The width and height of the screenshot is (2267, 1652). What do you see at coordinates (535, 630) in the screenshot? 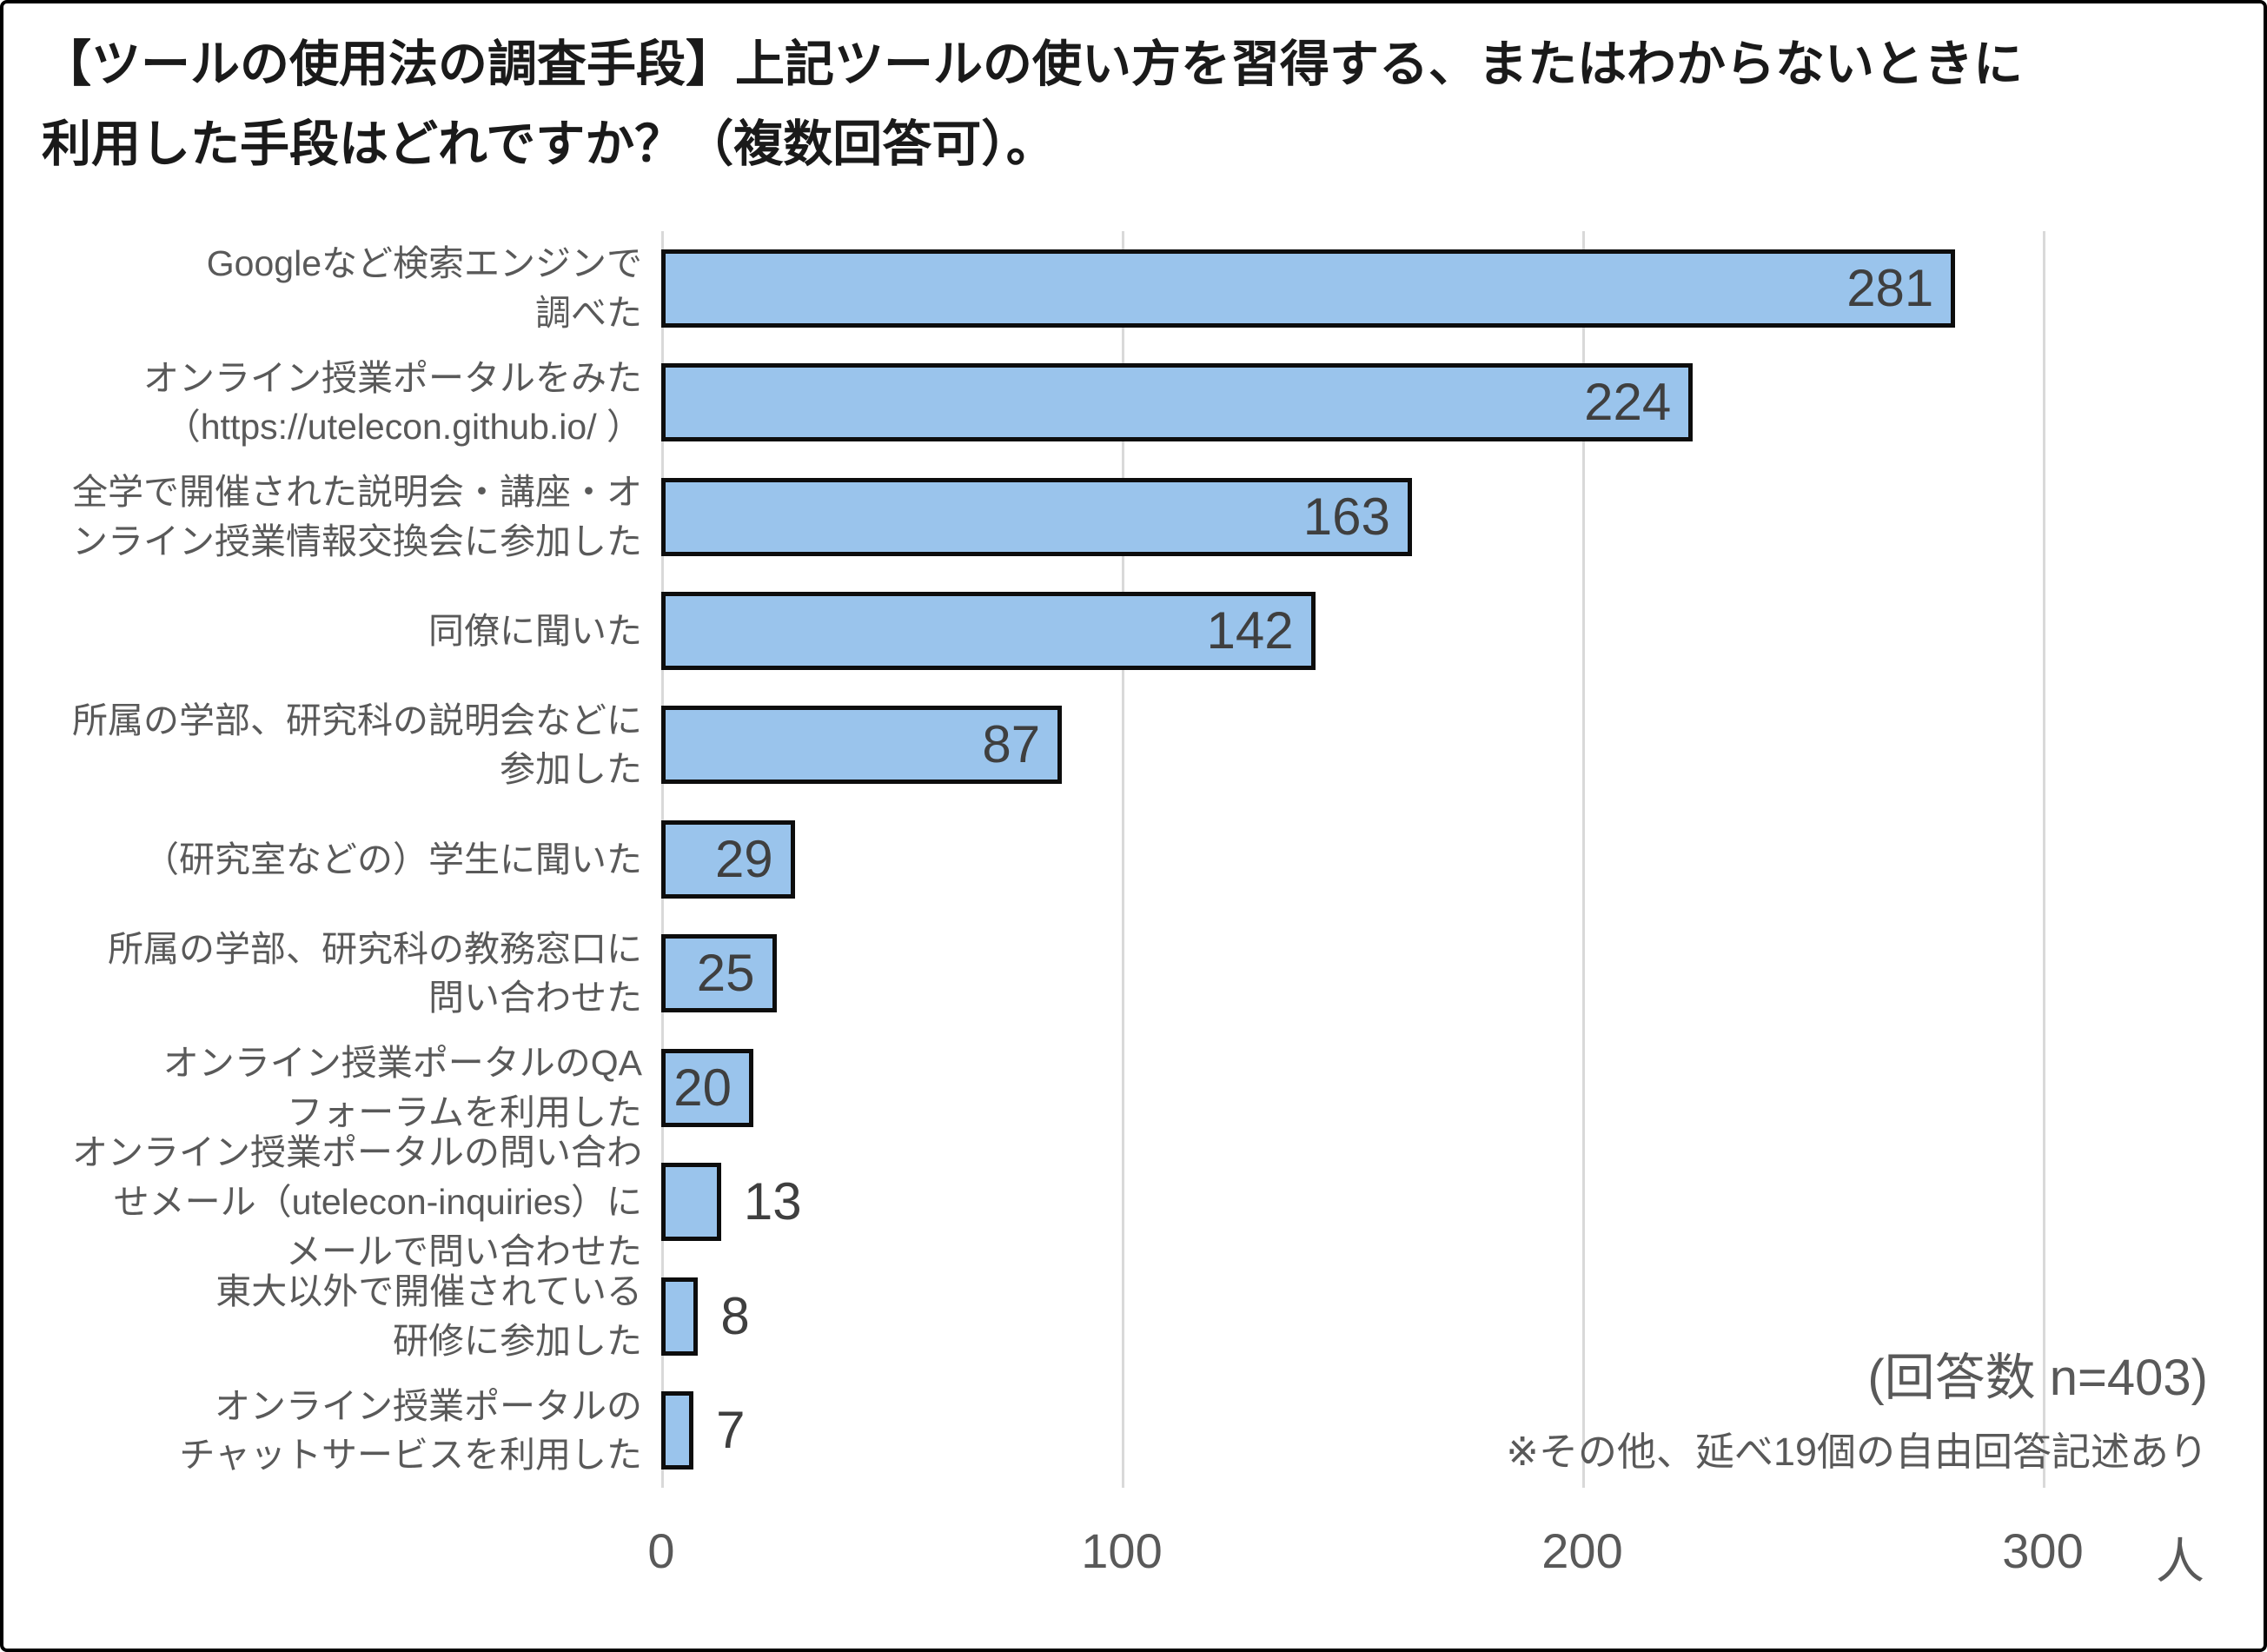
I see `category-label: 同僚に聞いた` at bounding box center [535, 630].